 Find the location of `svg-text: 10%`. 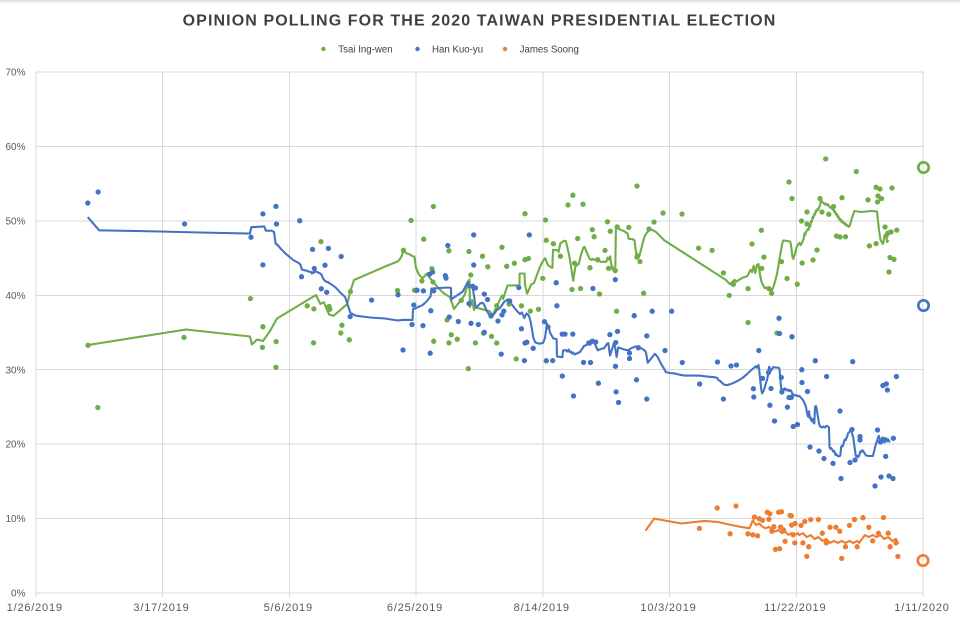

svg-text: 10% is located at coordinates (15, 519).